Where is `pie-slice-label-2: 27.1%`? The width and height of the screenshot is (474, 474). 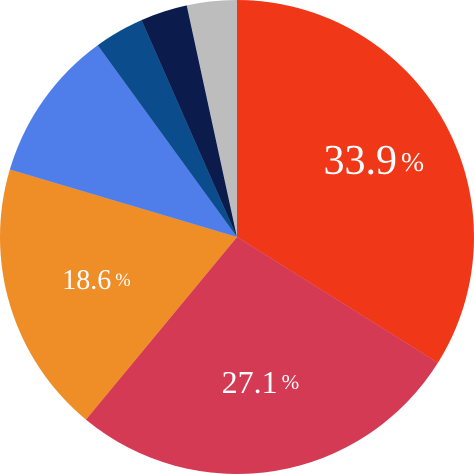
pie-slice-label-2: 27.1% is located at coordinates (261, 382).